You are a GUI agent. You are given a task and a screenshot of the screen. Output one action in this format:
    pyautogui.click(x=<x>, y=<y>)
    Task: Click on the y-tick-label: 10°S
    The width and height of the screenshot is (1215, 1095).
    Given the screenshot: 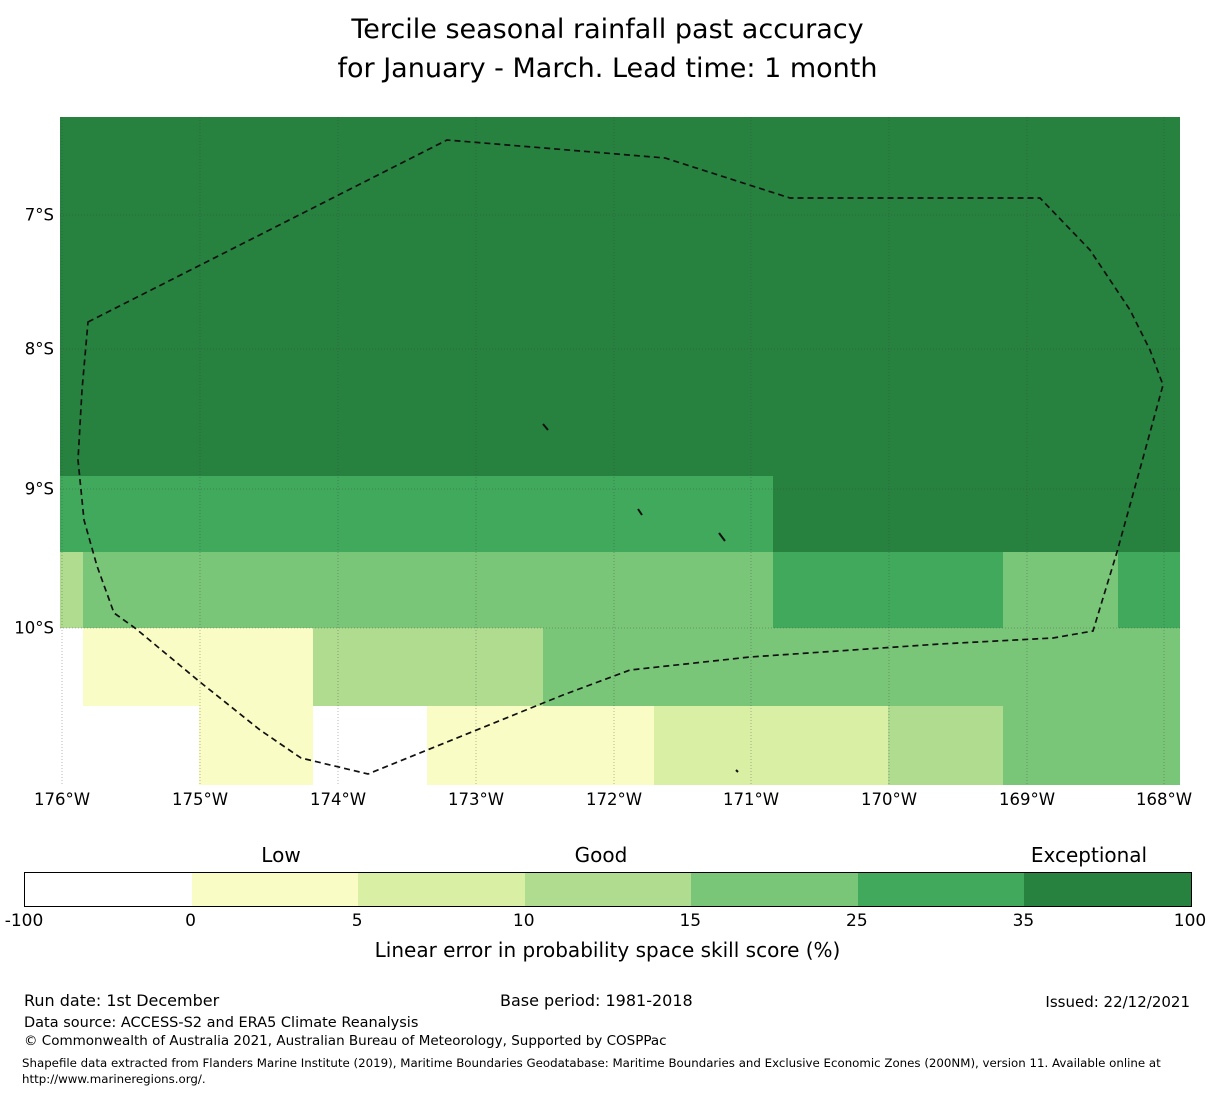 What is the action you would take?
    pyautogui.click(x=34, y=628)
    